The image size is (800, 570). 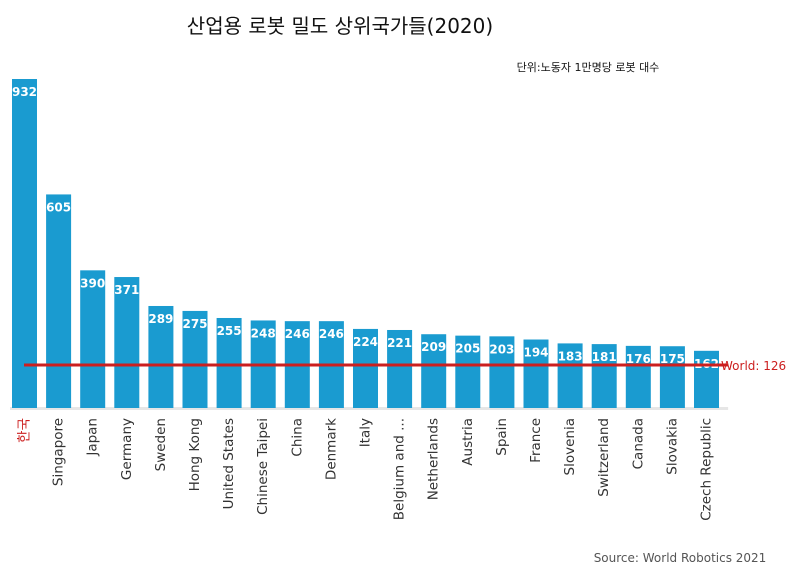 What do you see at coordinates (433, 347) in the screenshot?
I see `value-label-12: 209` at bounding box center [433, 347].